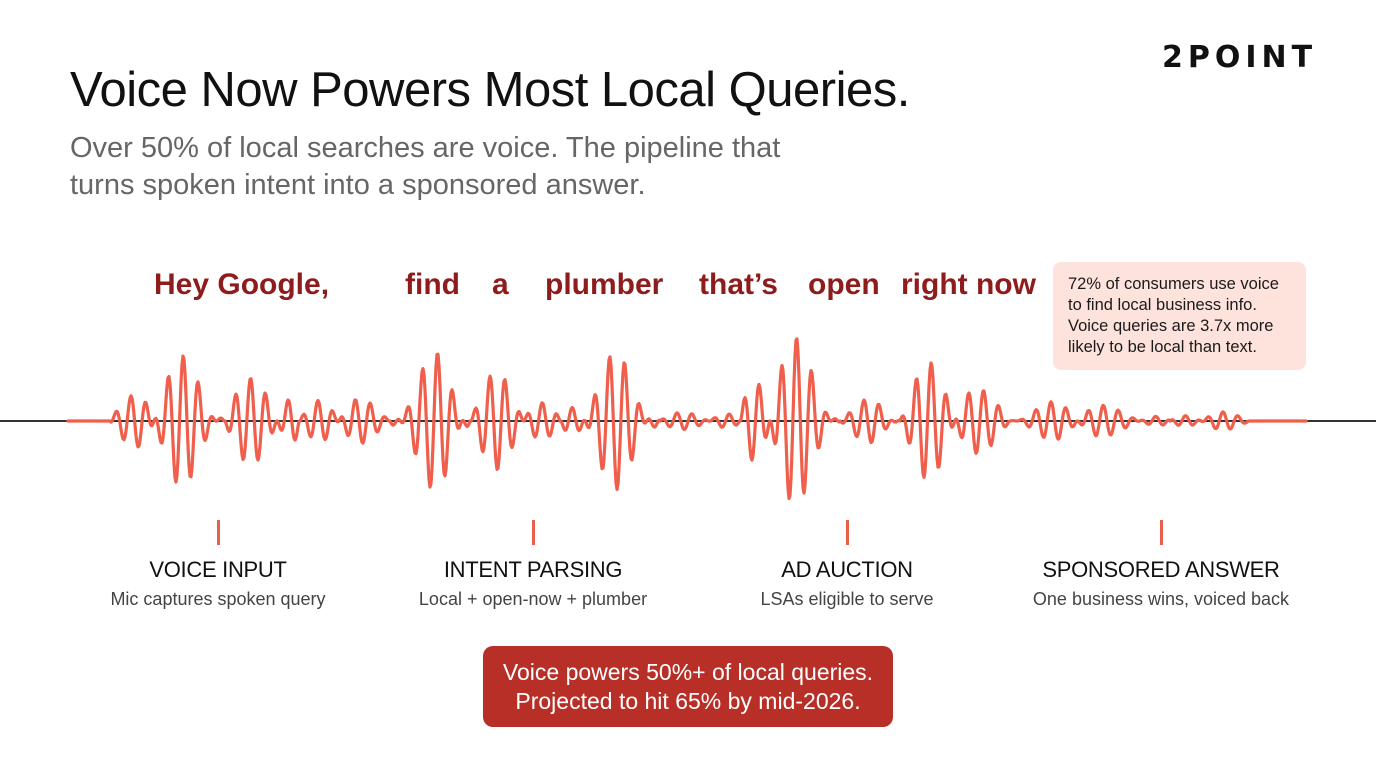  What do you see at coordinates (604, 284) in the screenshot?
I see `utterance-word-plumber: plumber` at bounding box center [604, 284].